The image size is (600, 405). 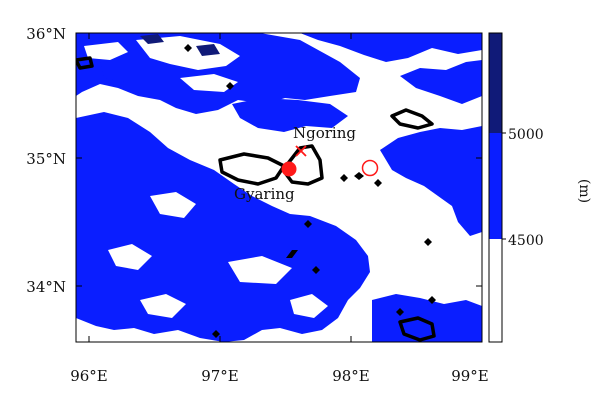 What do you see at coordinates (324, 133) in the screenshot?
I see `lake-label-ngoring: Ngoring` at bounding box center [324, 133].